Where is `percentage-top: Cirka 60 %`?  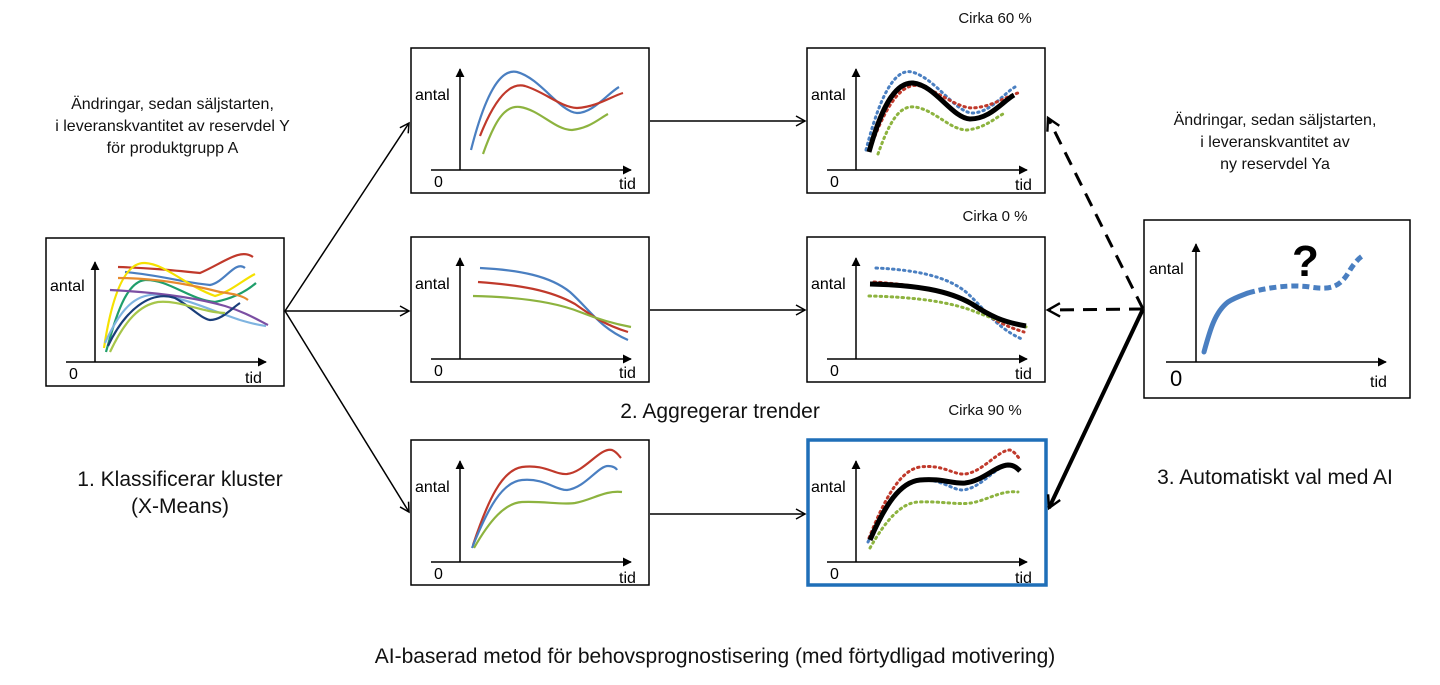 percentage-top: Cirka 60 % is located at coordinates (995, 18).